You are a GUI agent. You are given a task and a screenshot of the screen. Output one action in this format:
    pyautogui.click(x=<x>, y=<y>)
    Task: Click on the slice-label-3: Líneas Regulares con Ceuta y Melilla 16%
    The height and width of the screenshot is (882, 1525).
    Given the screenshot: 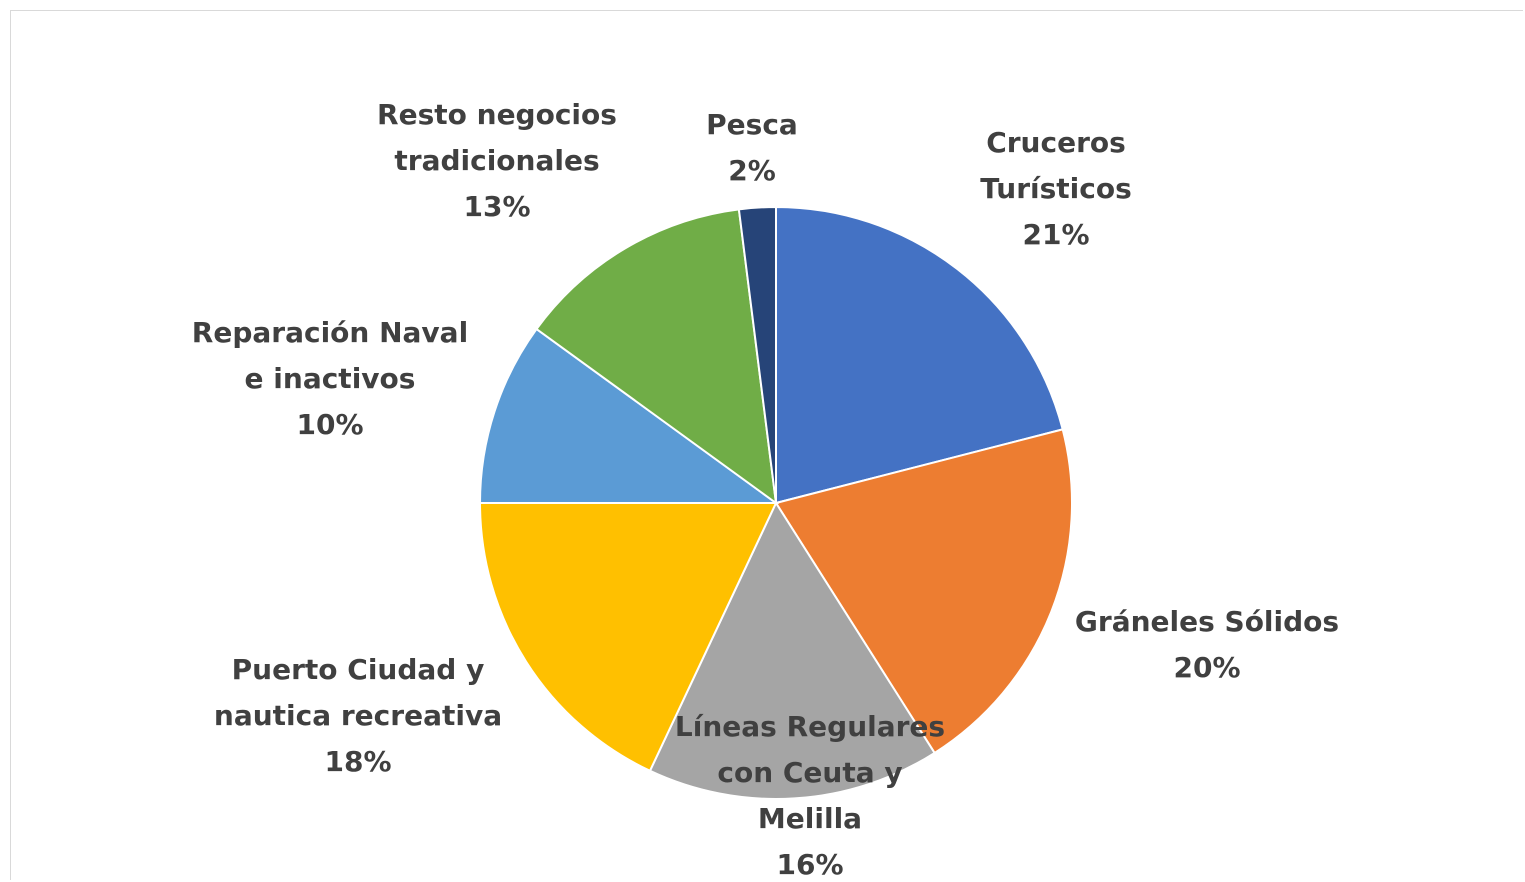 What is the action you would take?
    pyautogui.click(x=810, y=795)
    